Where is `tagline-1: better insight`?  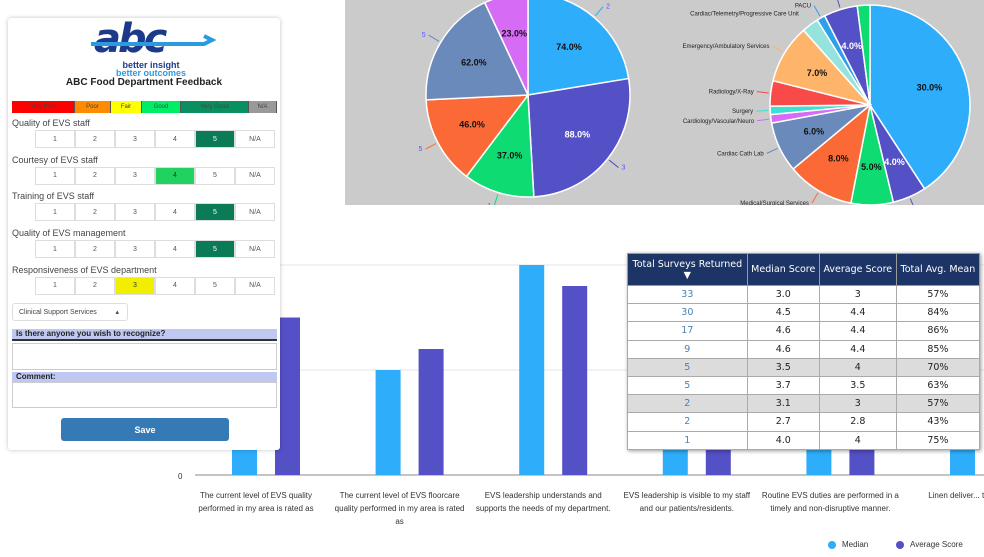 tagline-1: better insight is located at coordinates (151, 65).